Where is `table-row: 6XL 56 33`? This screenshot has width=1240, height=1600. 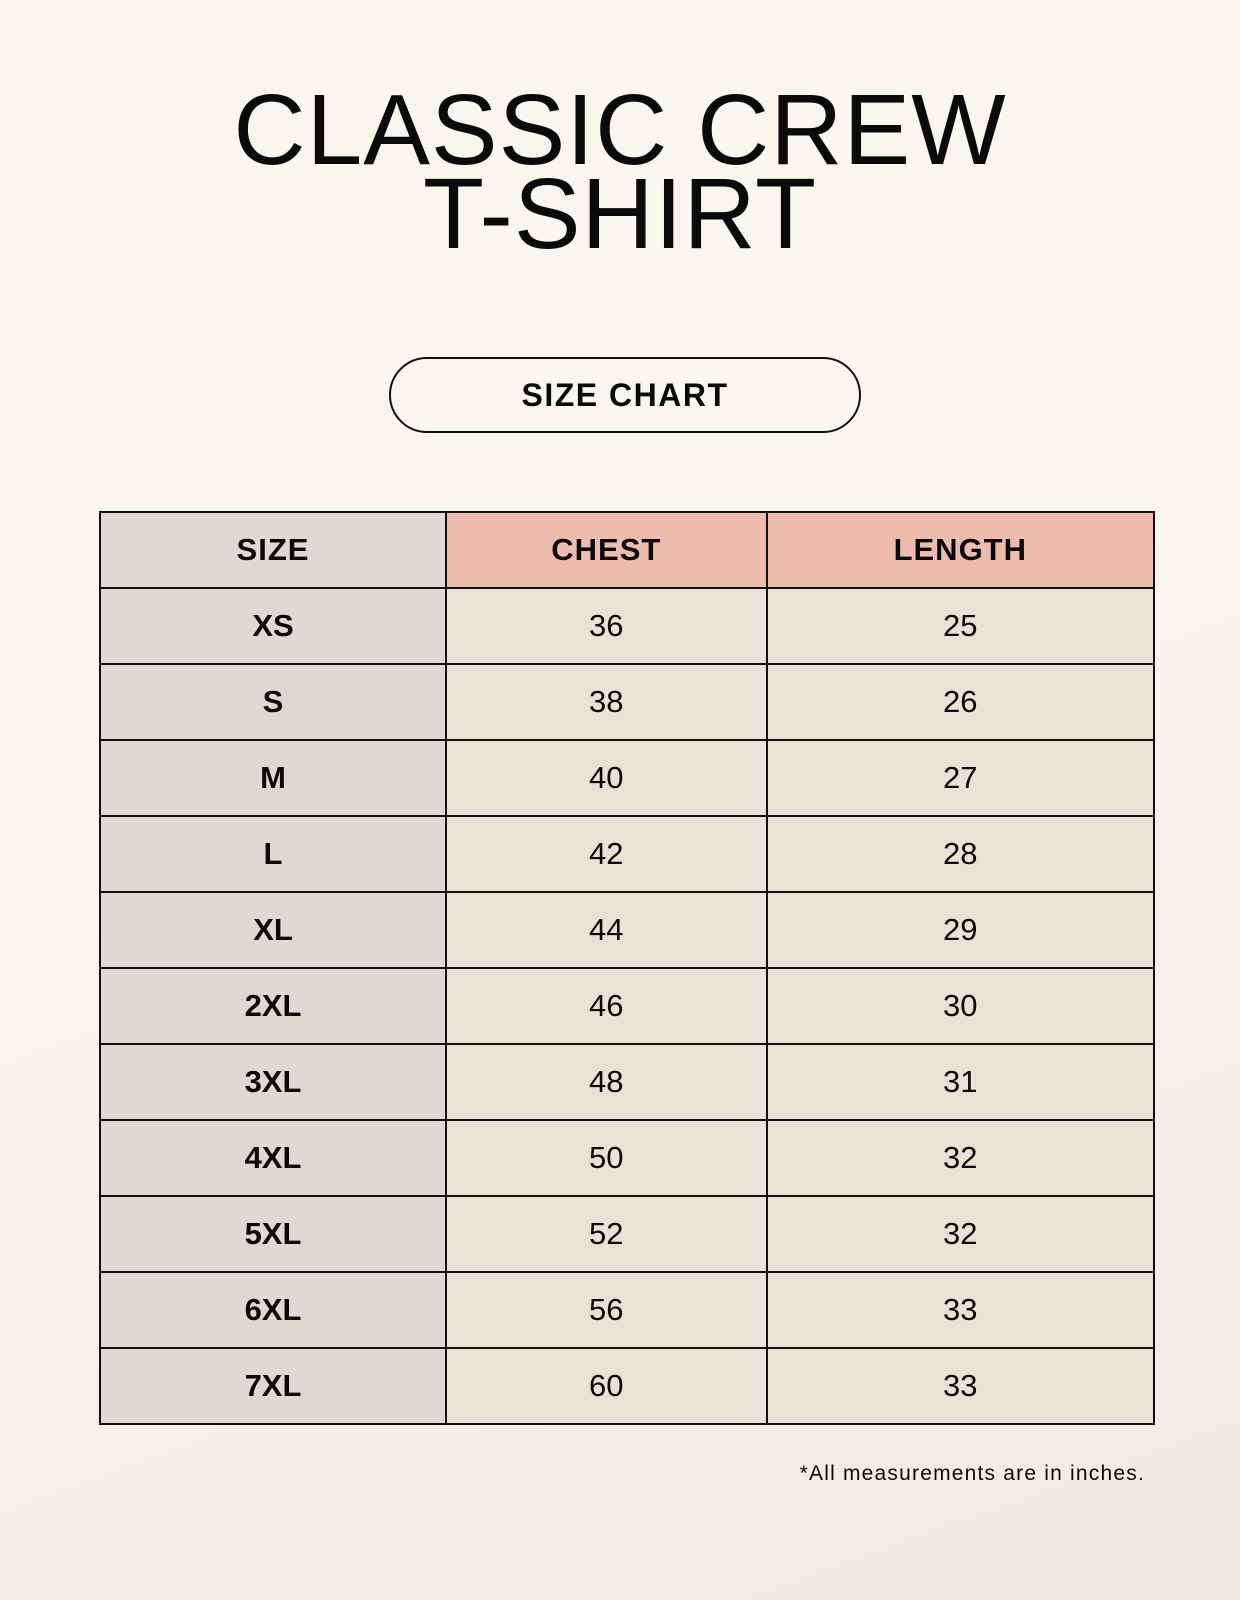 table-row: 6XL 56 33 is located at coordinates (627, 1310).